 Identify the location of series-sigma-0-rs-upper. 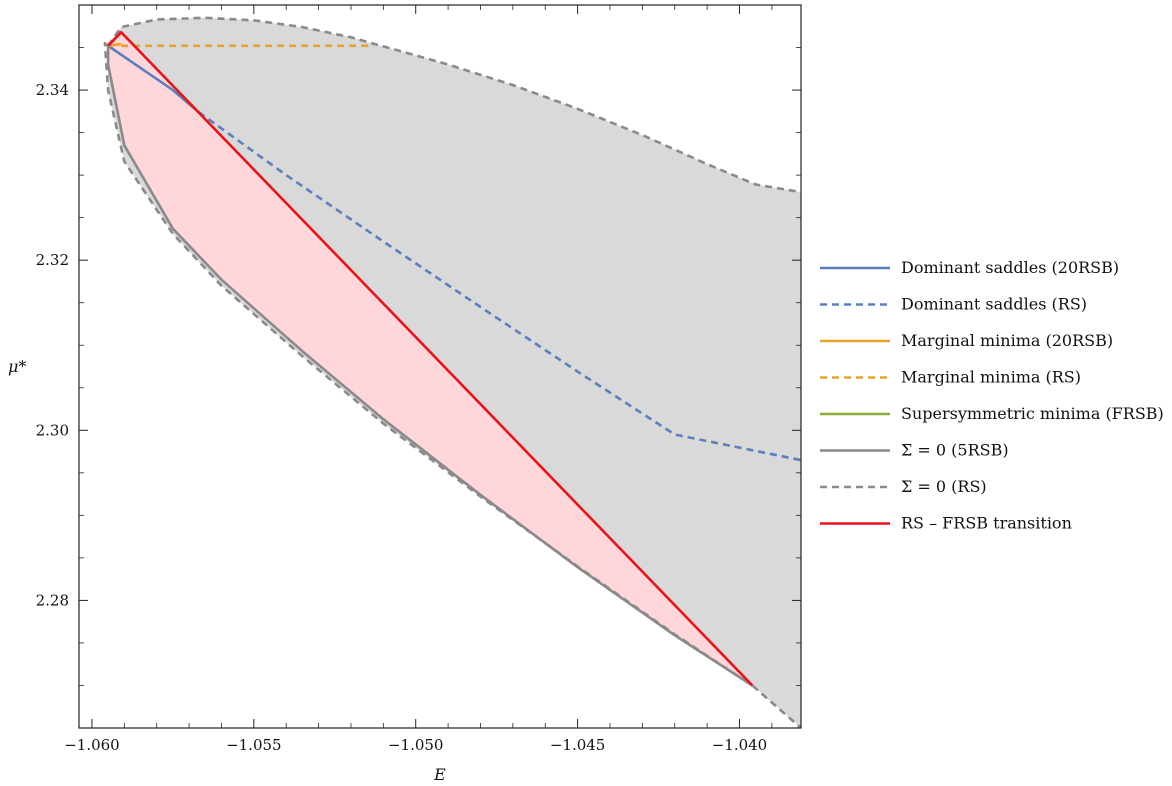
(454, 105).